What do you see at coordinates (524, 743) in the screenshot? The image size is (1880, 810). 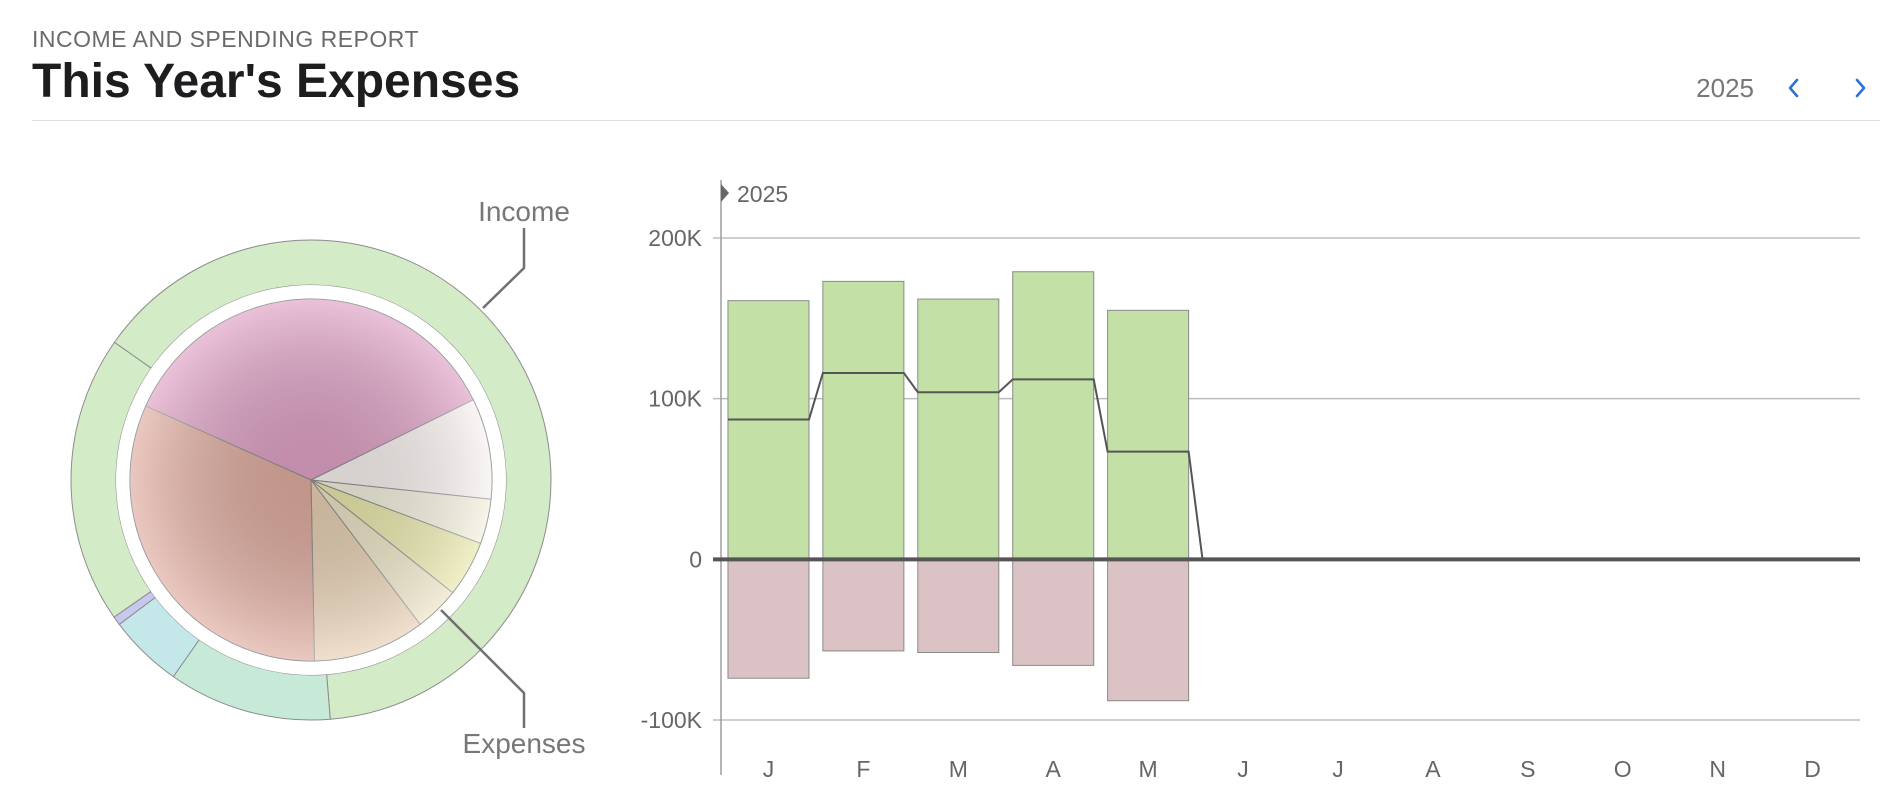 I see `expenses-pie-label: Expenses` at bounding box center [524, 743].